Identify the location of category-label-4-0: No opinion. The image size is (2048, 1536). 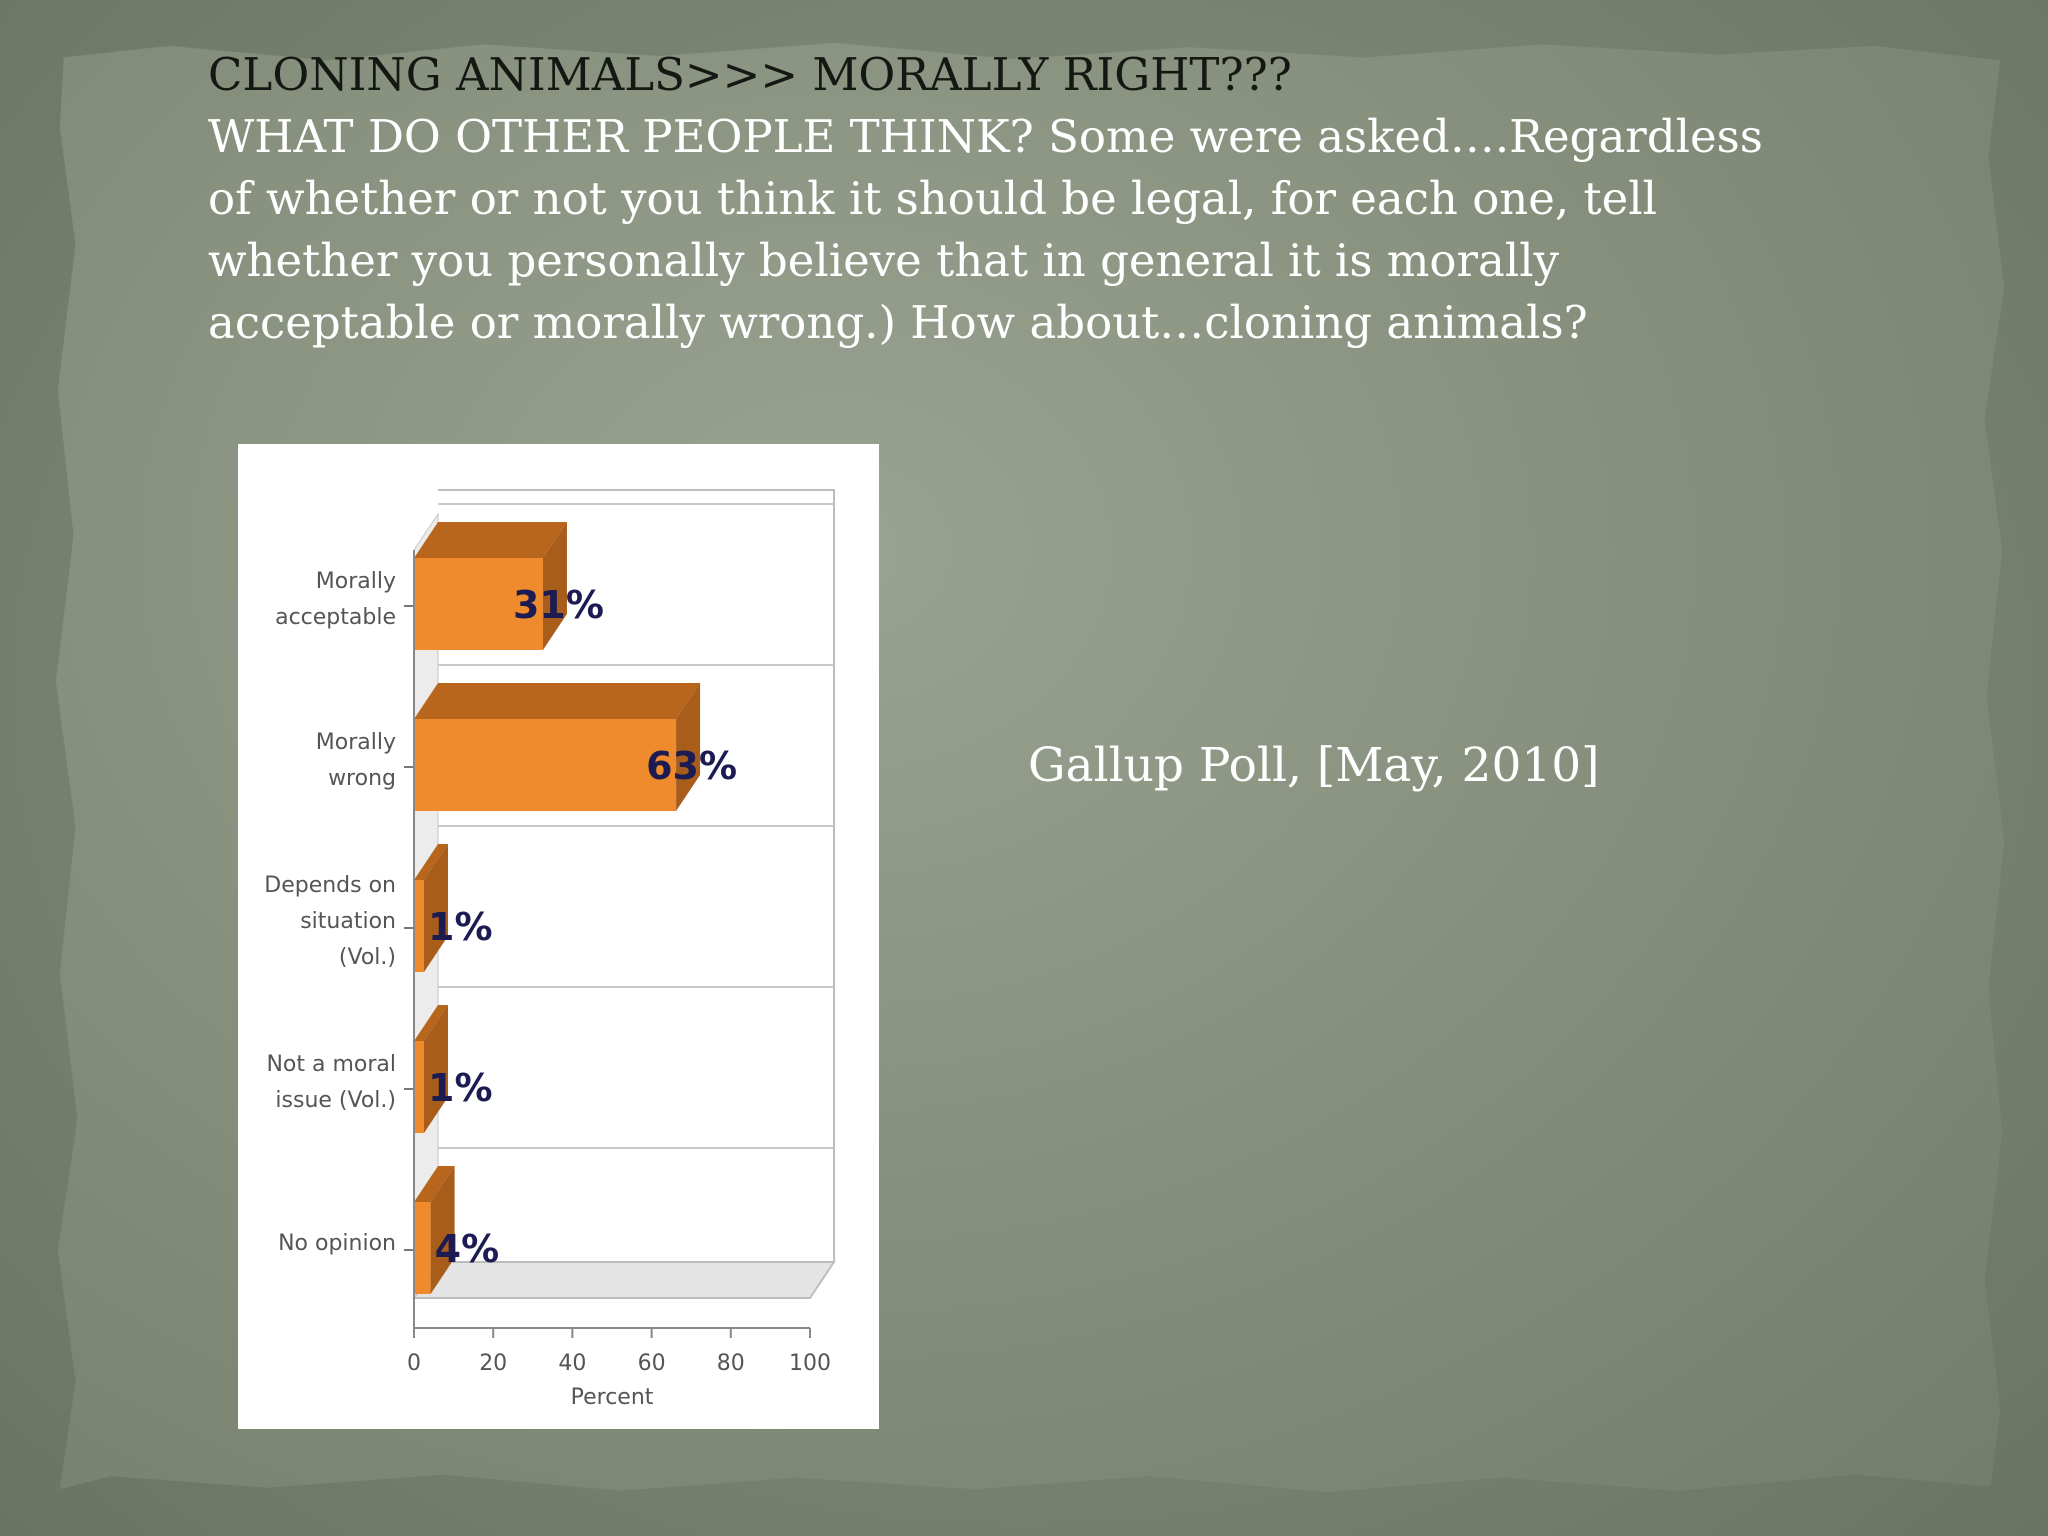
(337, 1243).